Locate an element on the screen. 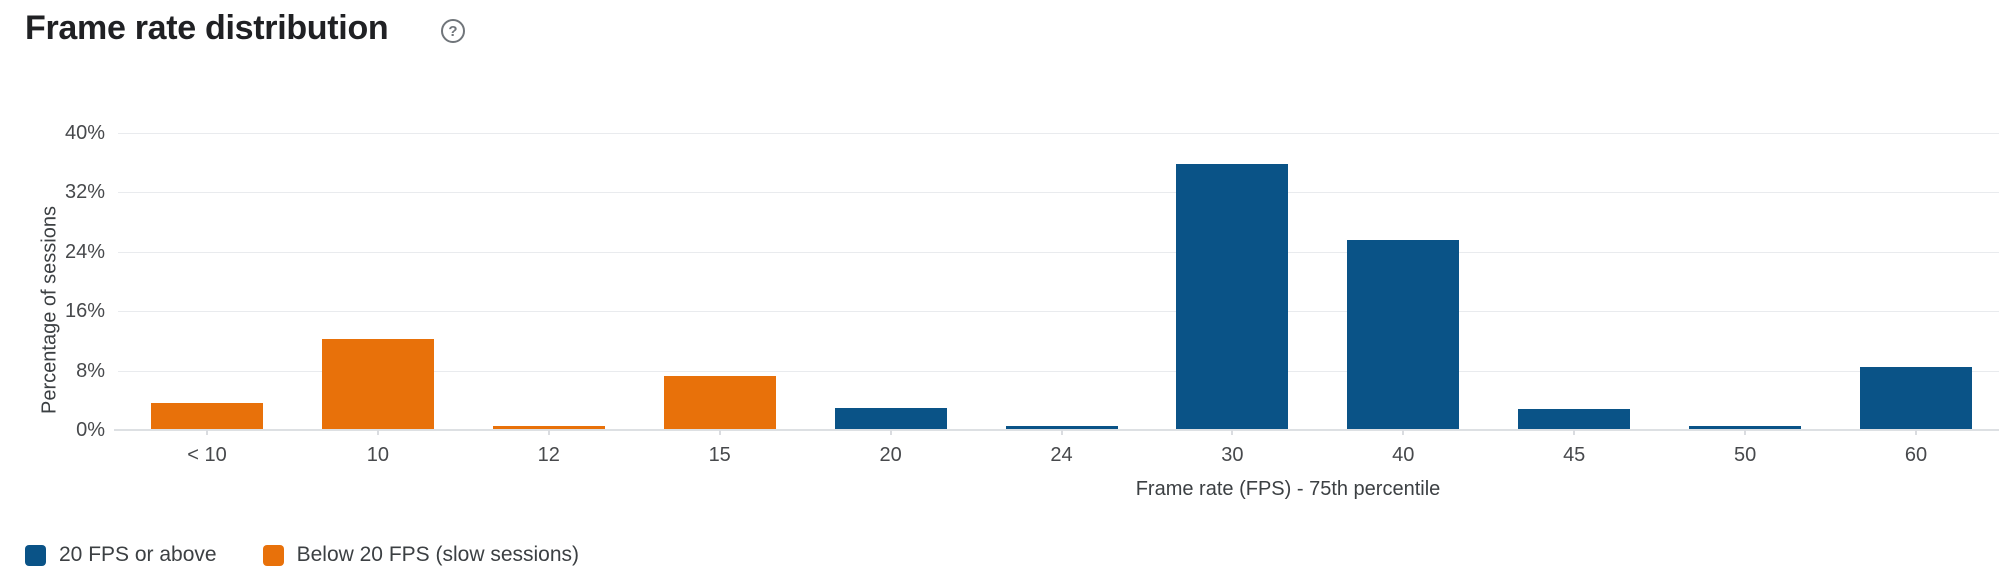  y-tick-label-16: 16% is located at coordinates (84, 311).